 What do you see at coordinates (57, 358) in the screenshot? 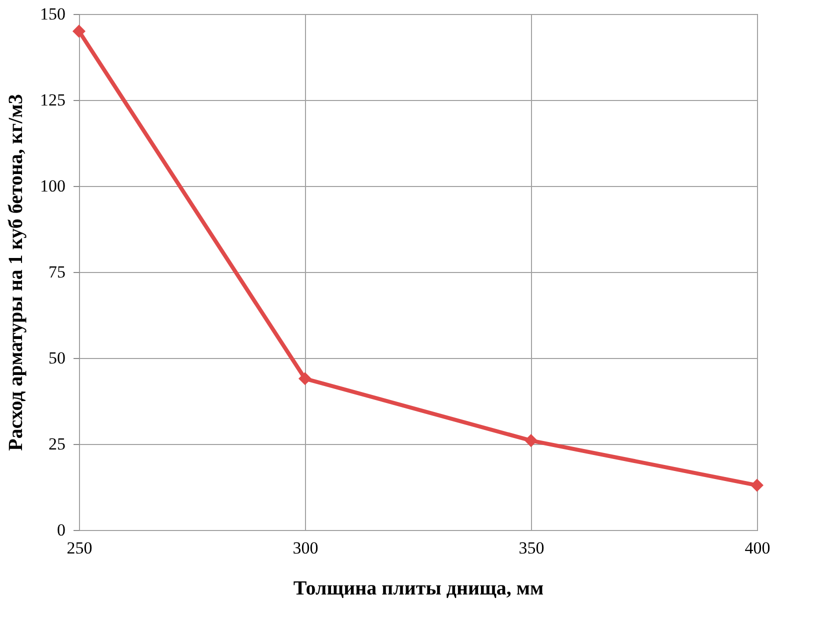
I see `y-tick-label: 50` at bounding box center [57, 358].